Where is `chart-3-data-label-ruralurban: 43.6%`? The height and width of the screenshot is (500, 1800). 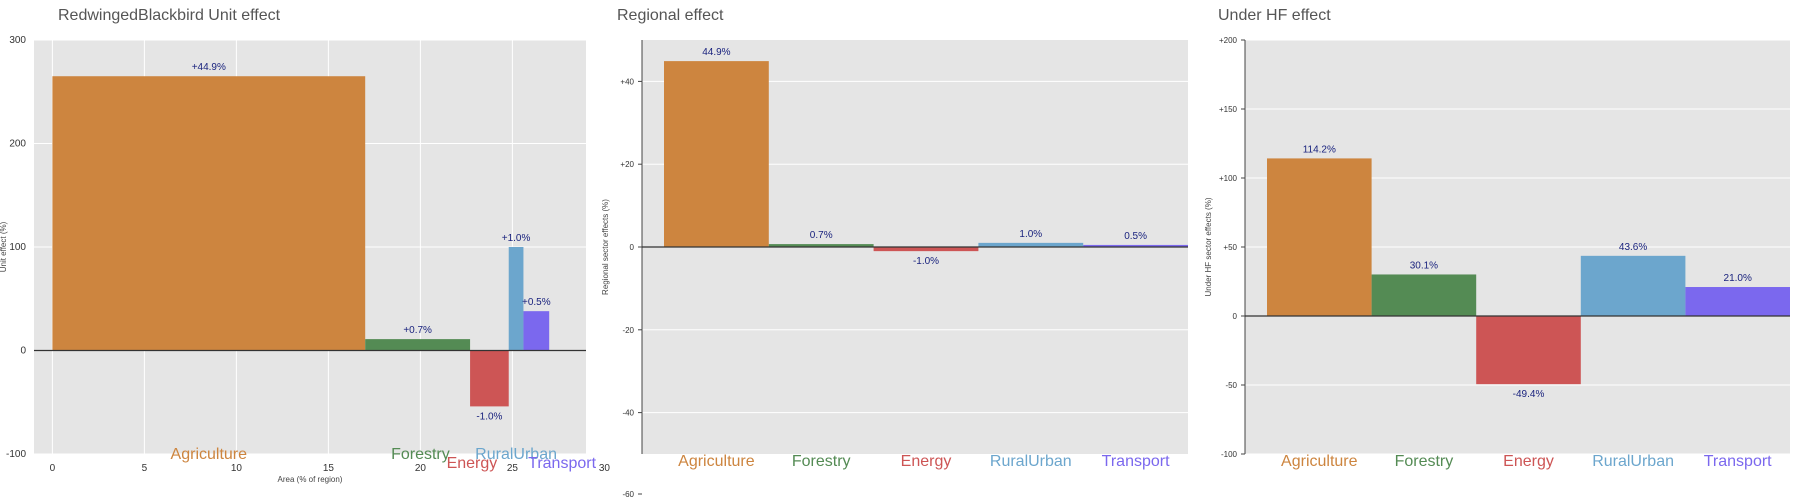
chart-3-data-label-ruralurban: 43.6% is located at coordinates (1633, 247).